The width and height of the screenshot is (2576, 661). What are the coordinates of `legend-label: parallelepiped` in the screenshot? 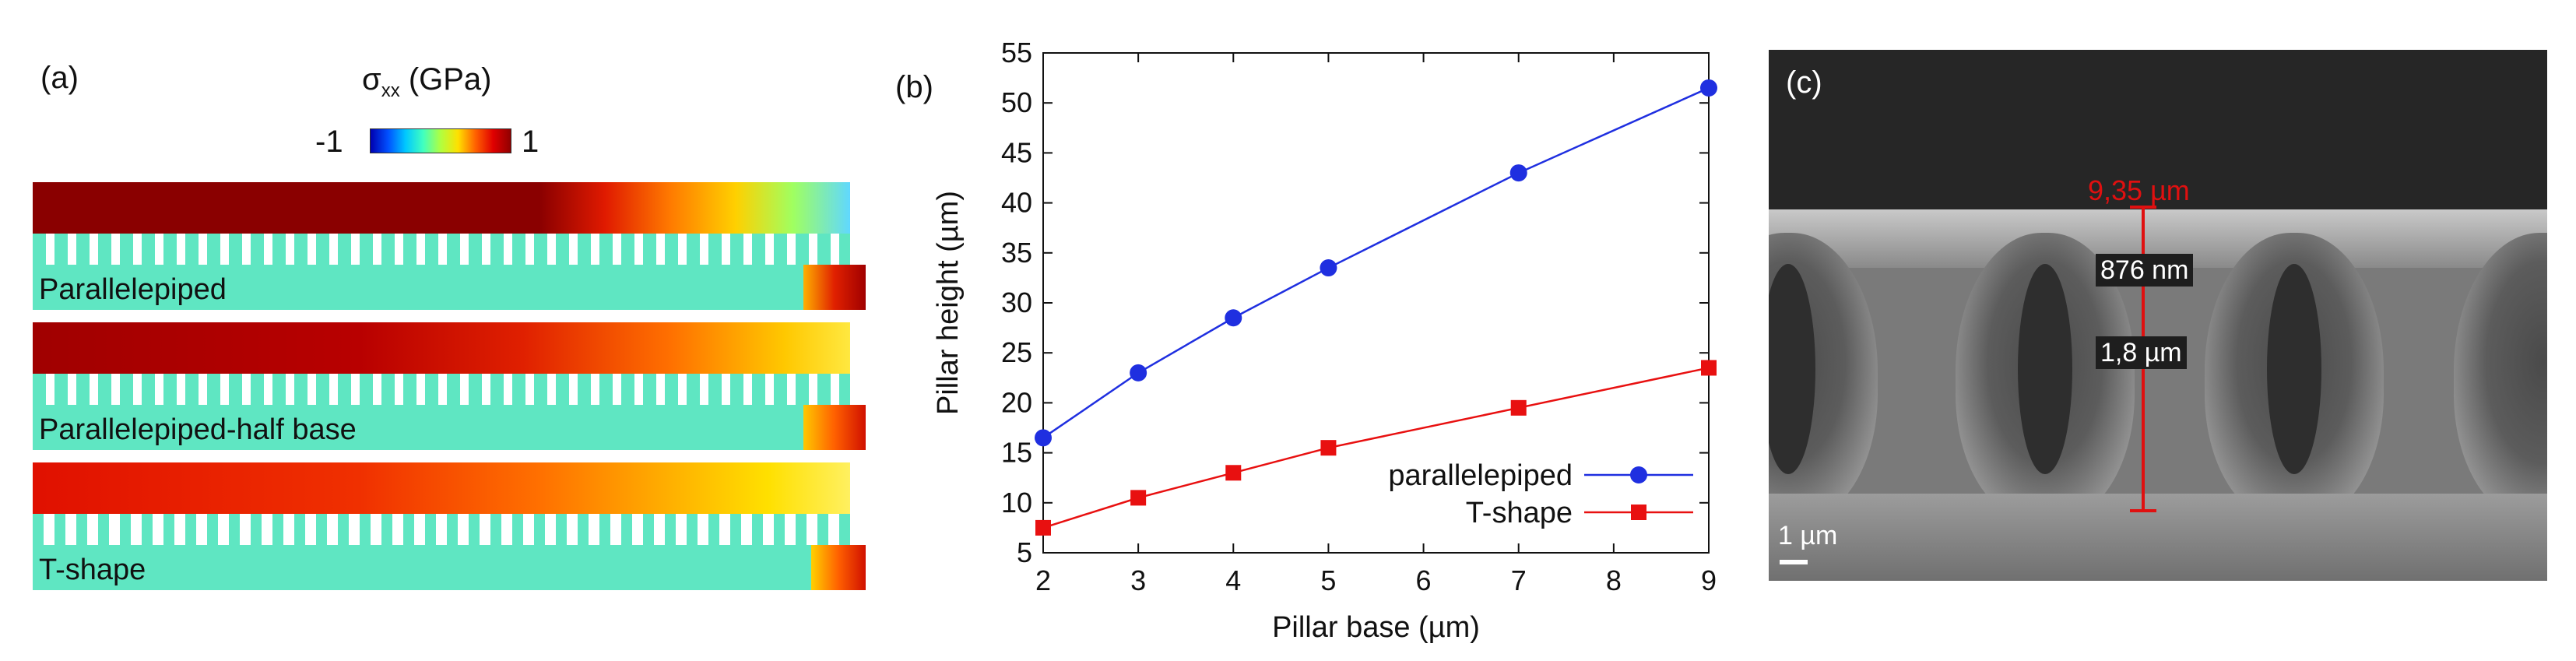 It's located at (1480, 475).